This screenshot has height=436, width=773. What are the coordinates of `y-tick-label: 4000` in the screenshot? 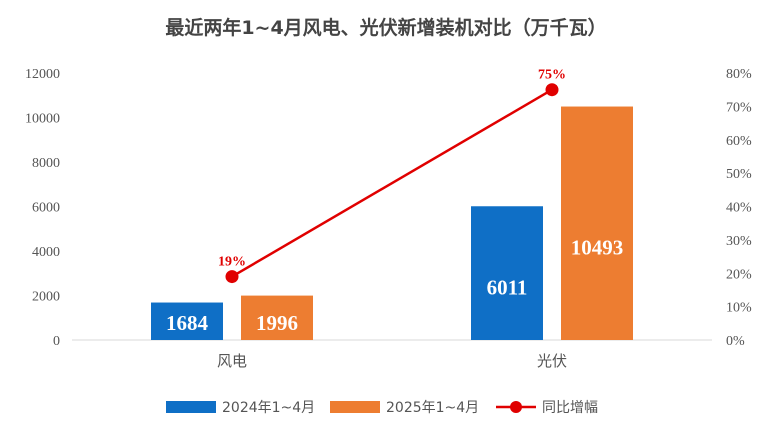 It's located at (46, 252).